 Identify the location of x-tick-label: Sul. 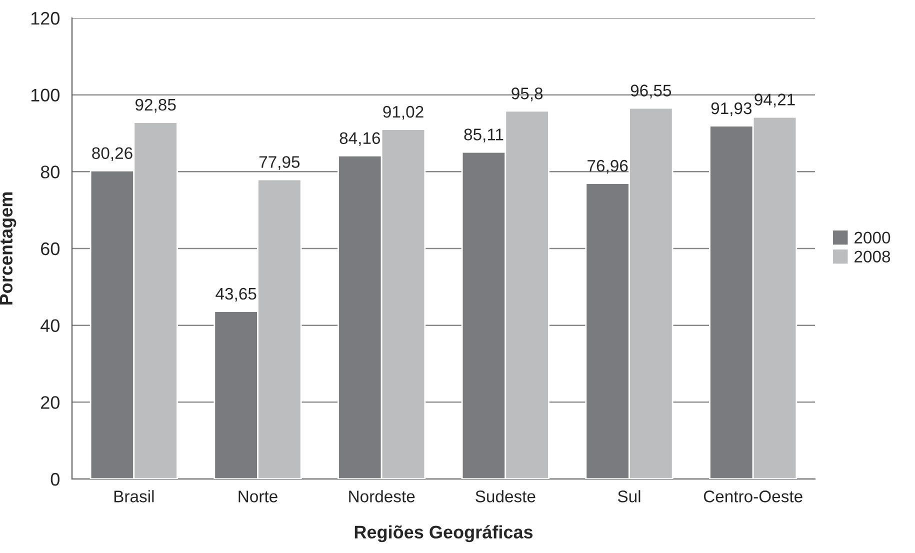
(629, 496).